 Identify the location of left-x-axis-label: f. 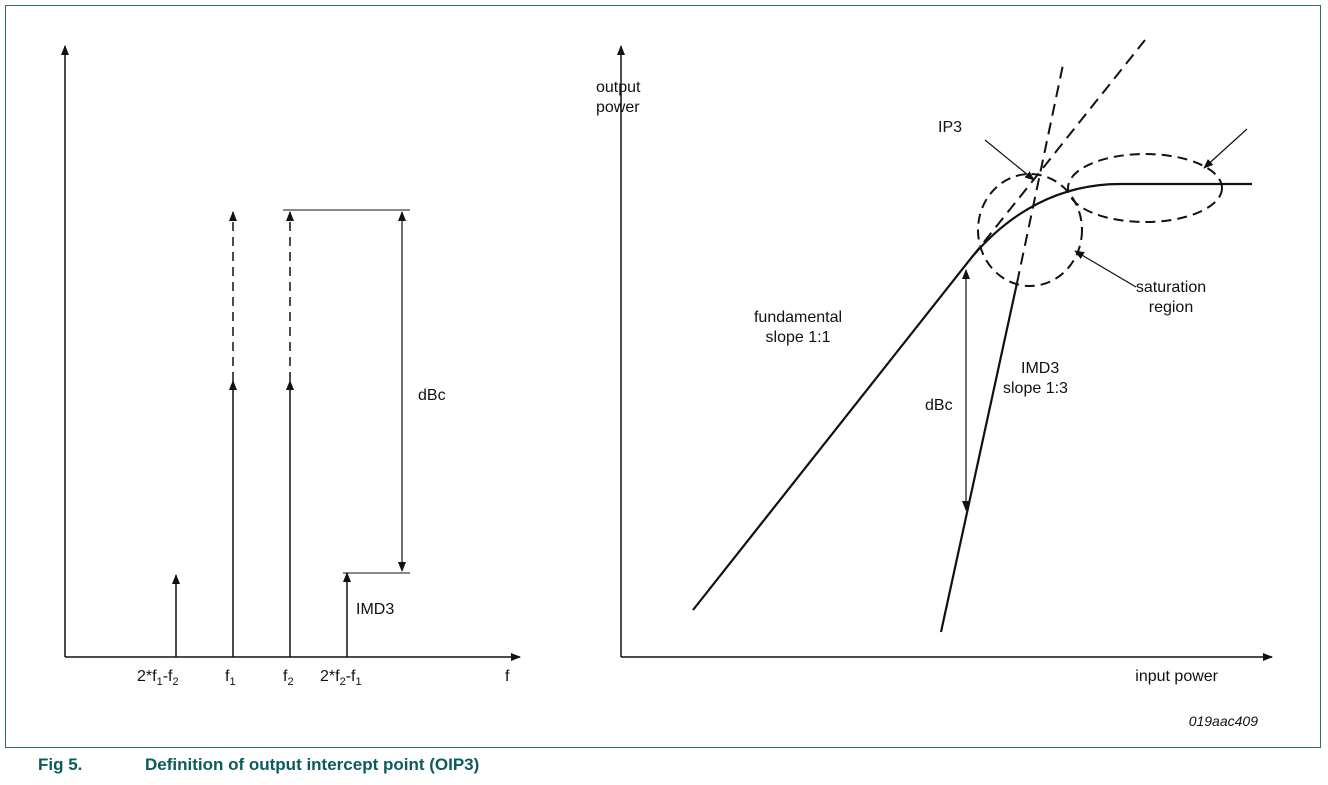
(507, 676).